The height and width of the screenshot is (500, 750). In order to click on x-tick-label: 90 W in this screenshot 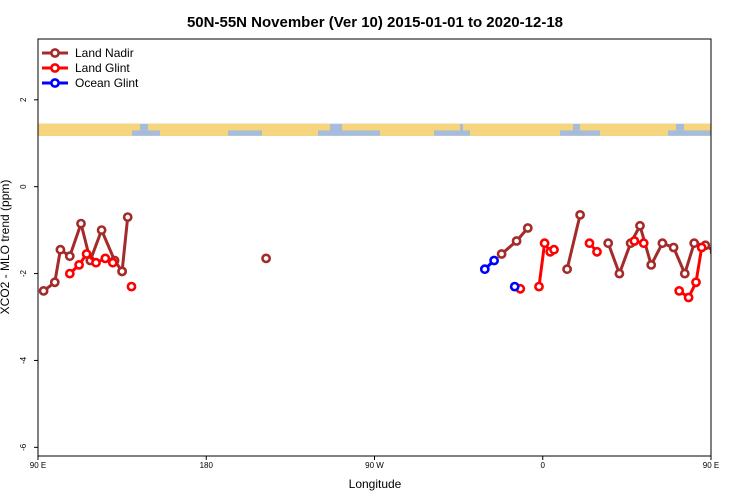, I will do `click(374, 465)`.